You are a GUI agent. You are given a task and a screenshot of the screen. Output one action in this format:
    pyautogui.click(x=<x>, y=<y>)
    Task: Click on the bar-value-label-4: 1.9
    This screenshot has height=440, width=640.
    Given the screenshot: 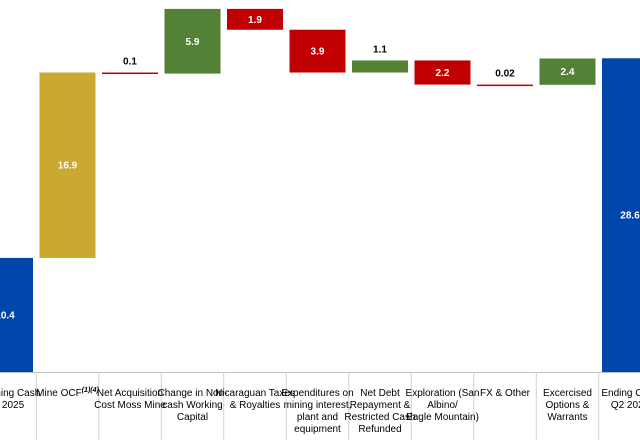 What is the action you would take?
    pyautogui.click(x=255, y=20)
    